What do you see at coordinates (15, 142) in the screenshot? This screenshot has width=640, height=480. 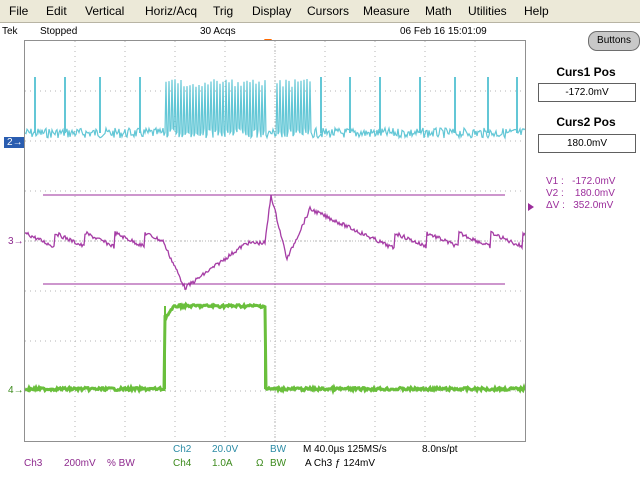 I see `ch2-ground-marker: 2→` at bounding box center [15, 142].